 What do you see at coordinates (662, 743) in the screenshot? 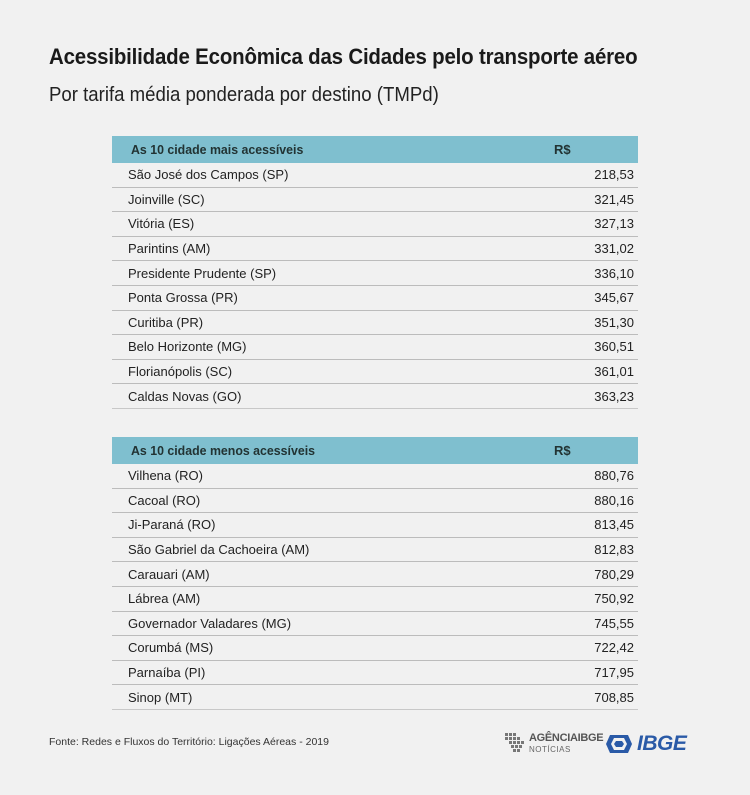
I see `ibge-logo-text: IBGE` at bounding box center [662, 743].